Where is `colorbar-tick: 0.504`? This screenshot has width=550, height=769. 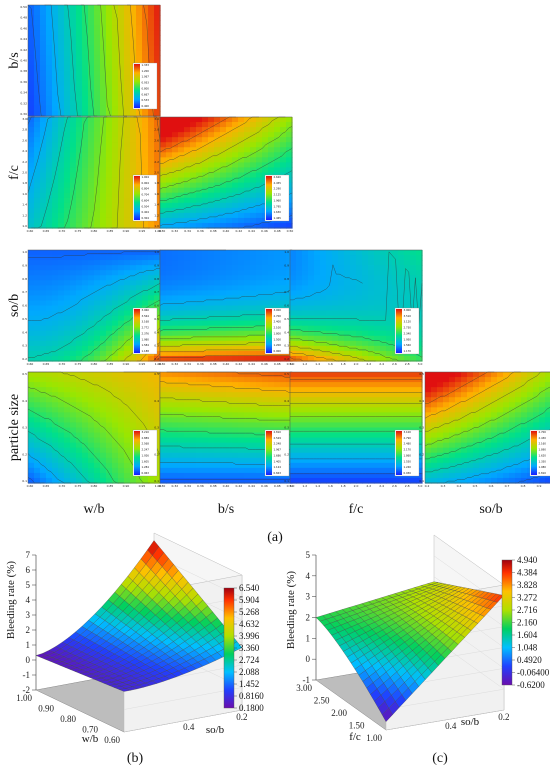
colorbar-tick: 0.504 is located at coordinates (146, 206).